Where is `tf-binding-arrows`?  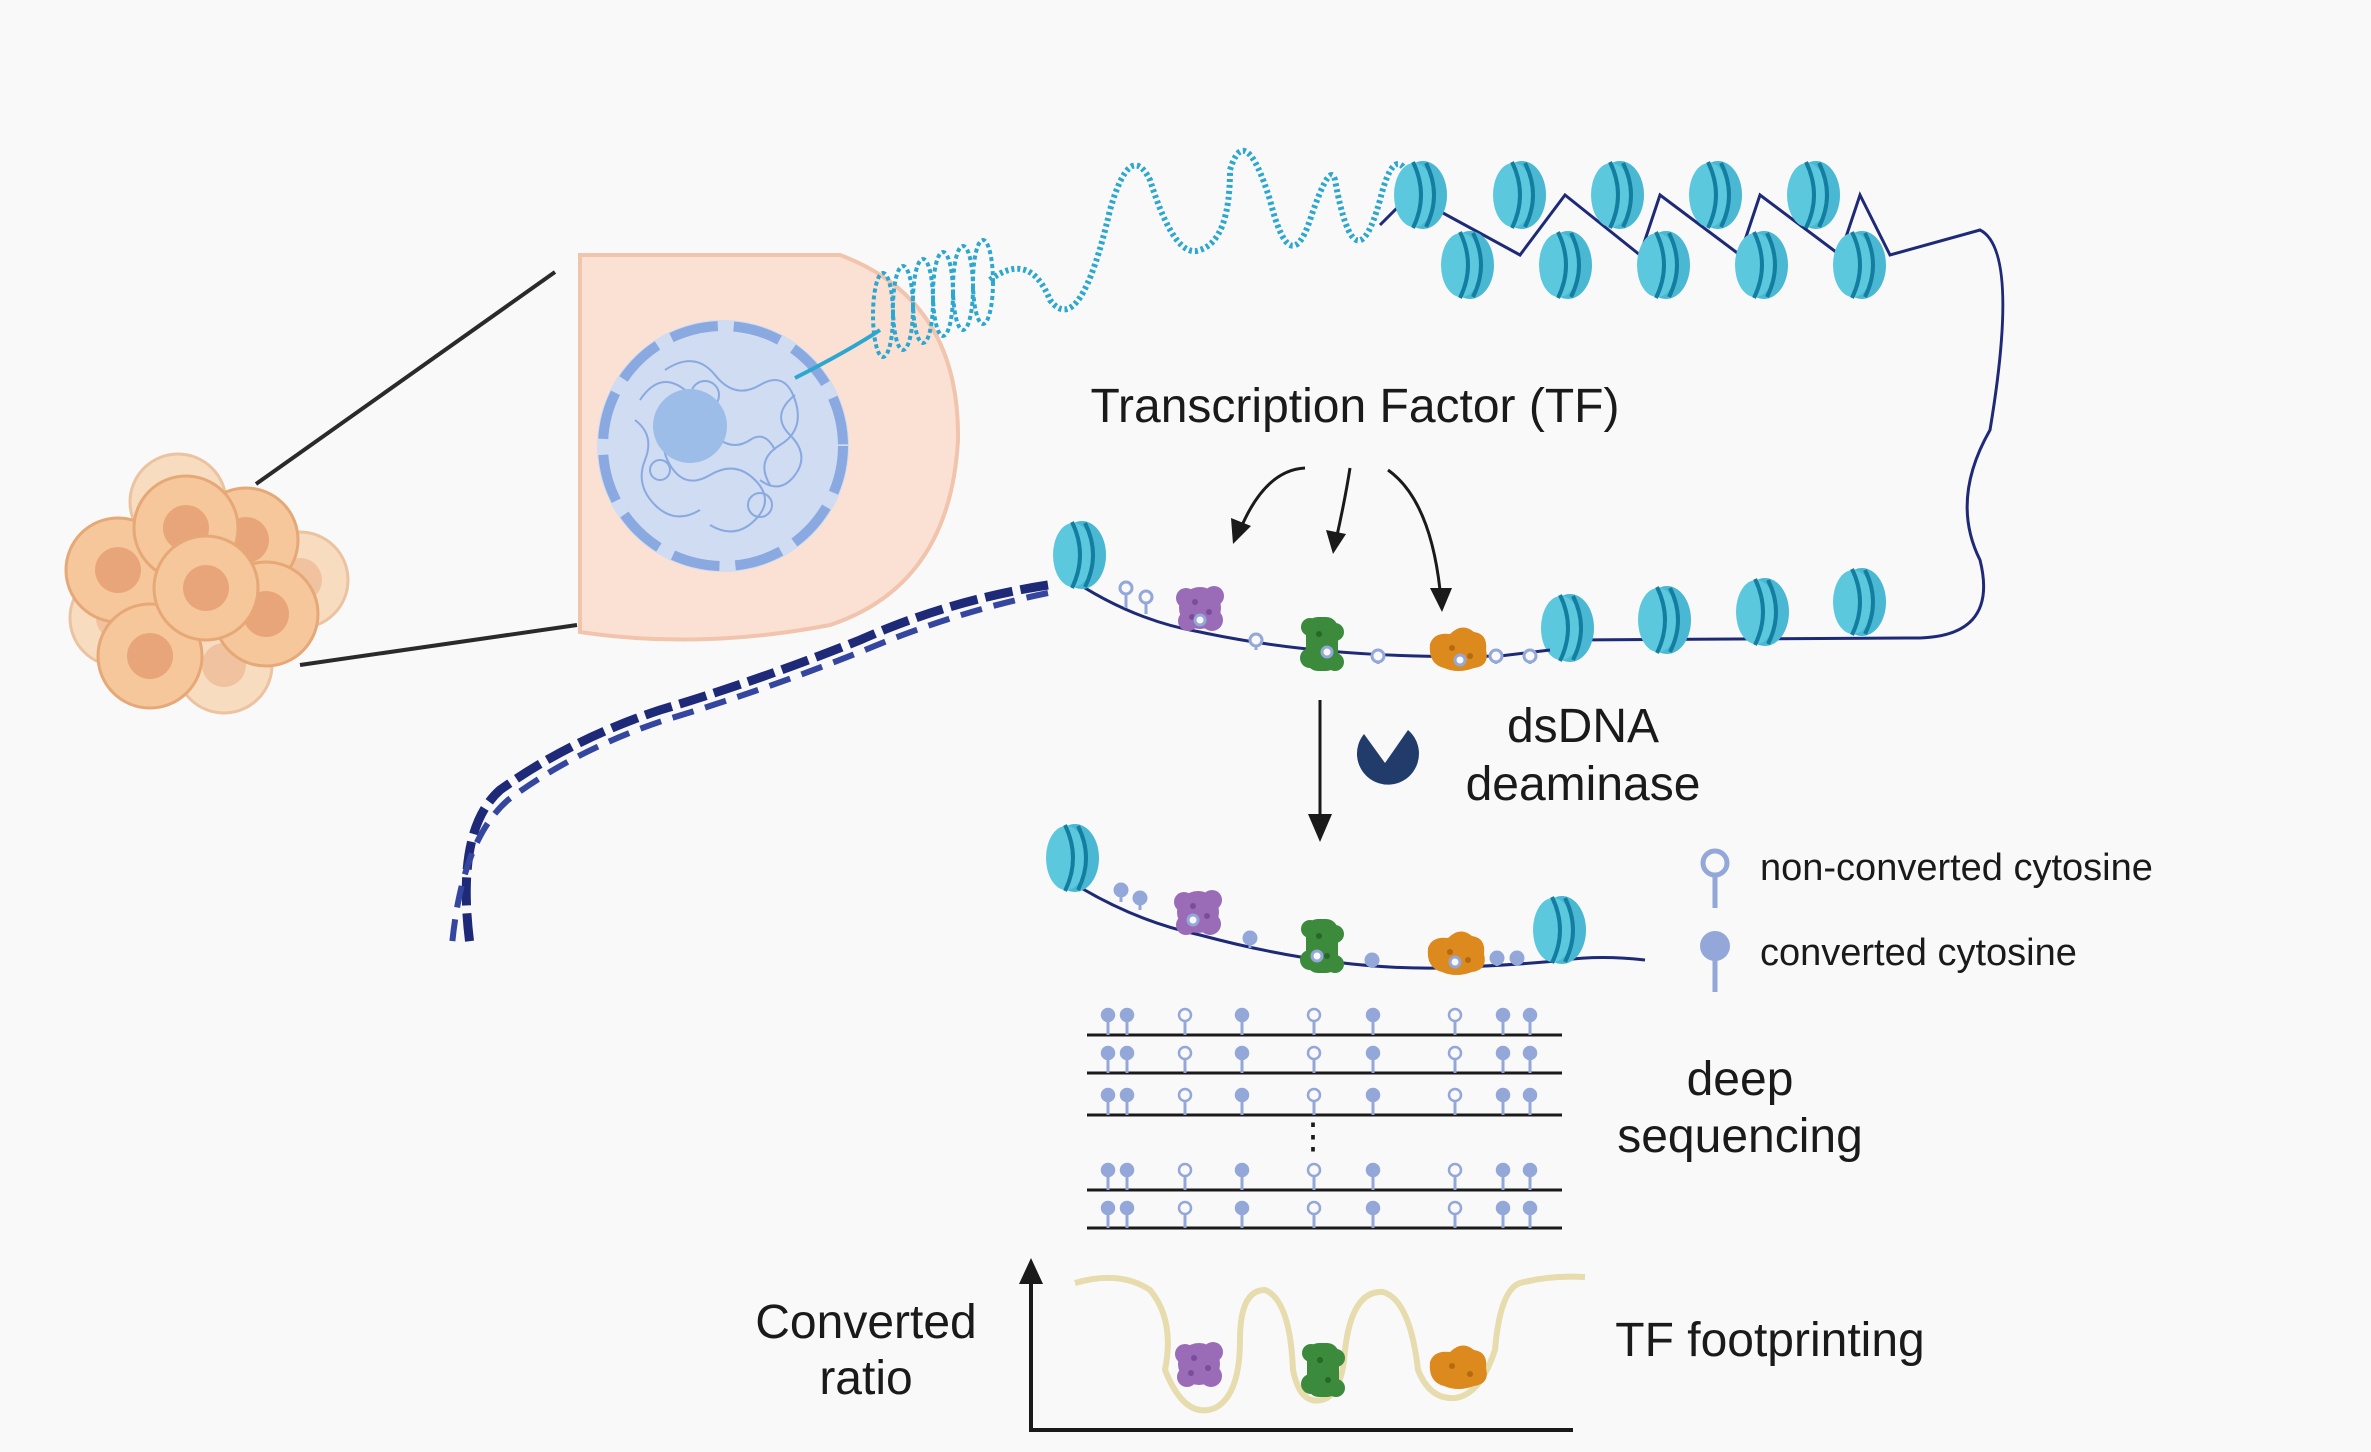 tf-binding-arrows is located at coordinates (1340, 528).